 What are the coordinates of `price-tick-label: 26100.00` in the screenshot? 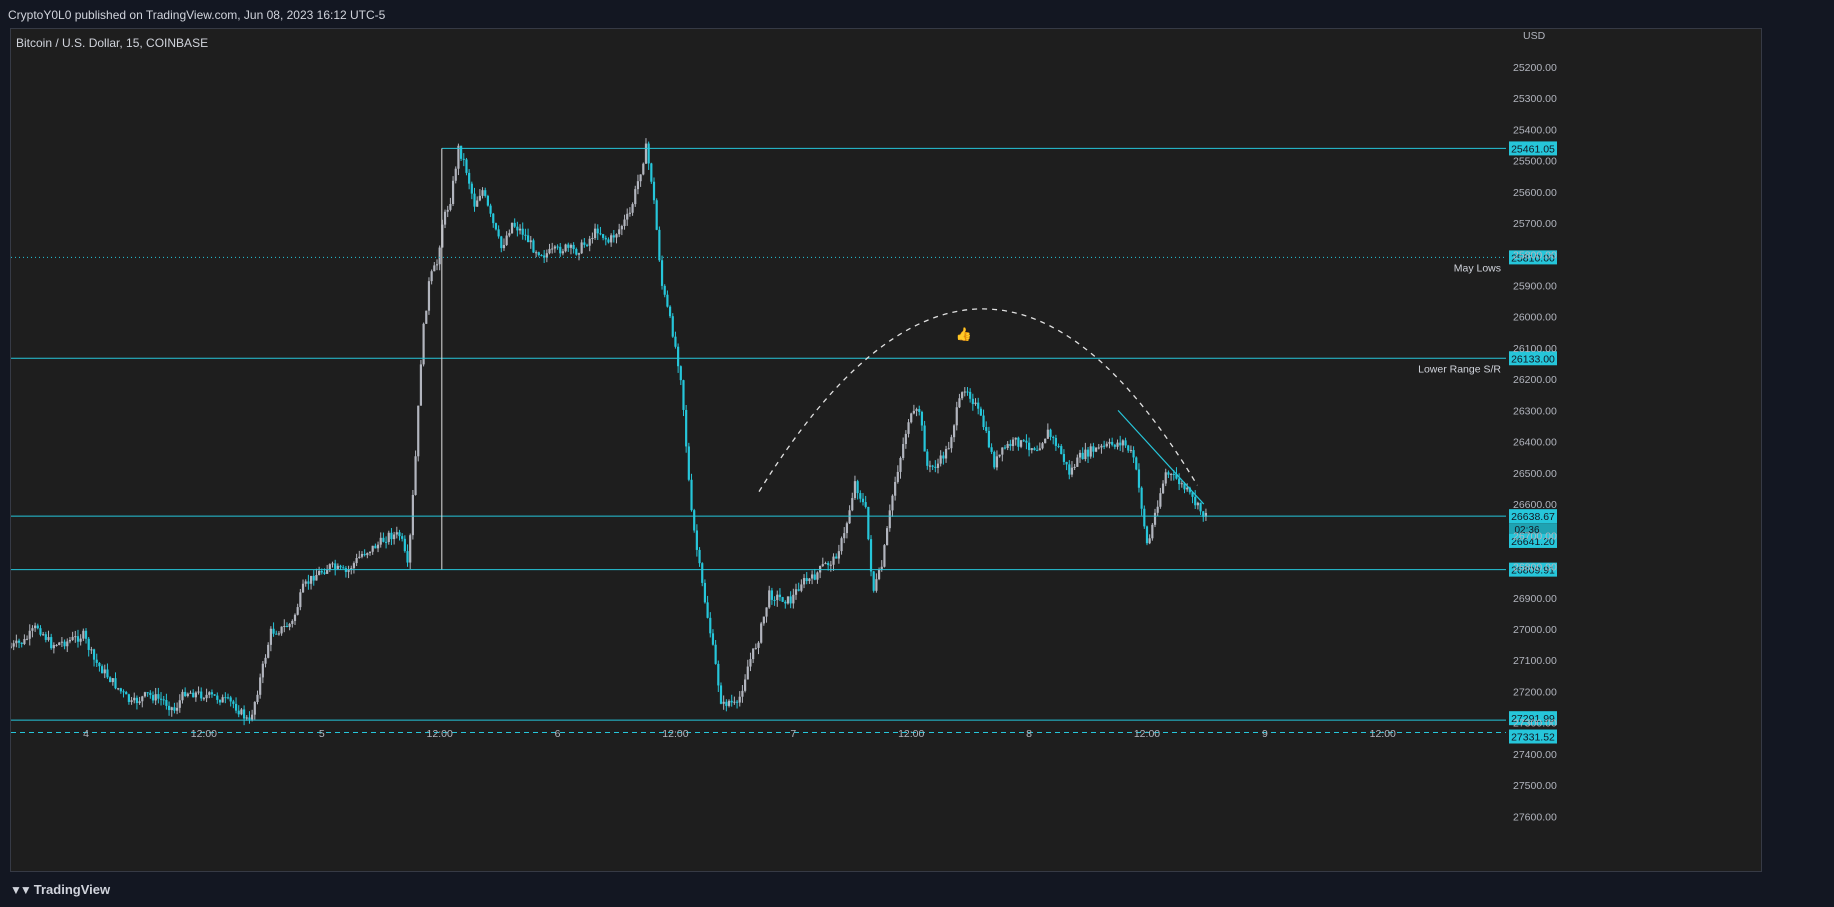 It's located at (1535, 349).